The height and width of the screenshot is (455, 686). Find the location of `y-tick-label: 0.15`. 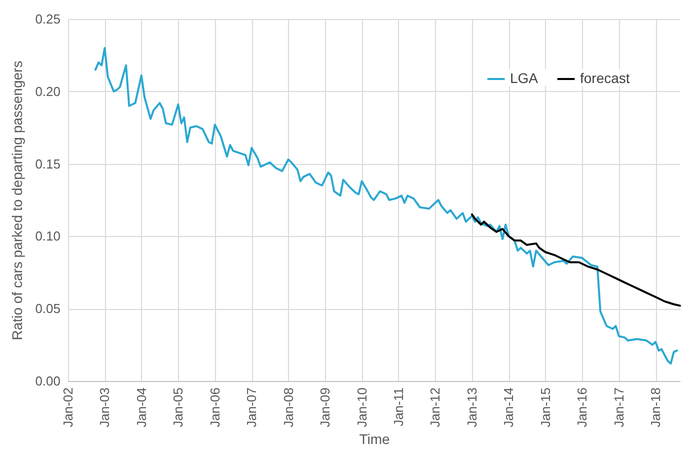

y-tick-label: 0.15 is located at coordinates (47, 164).